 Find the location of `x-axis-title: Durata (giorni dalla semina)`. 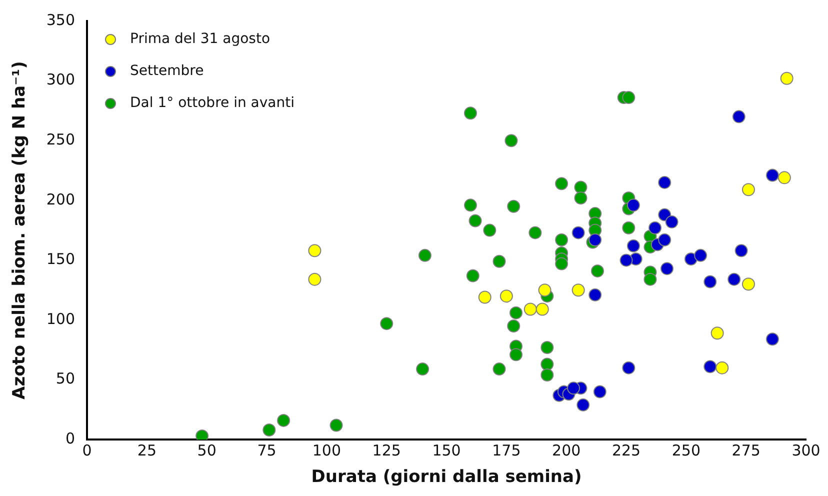

x-axis-title: Durata (giorni dalla semina) is located at coordinates (446, 477).